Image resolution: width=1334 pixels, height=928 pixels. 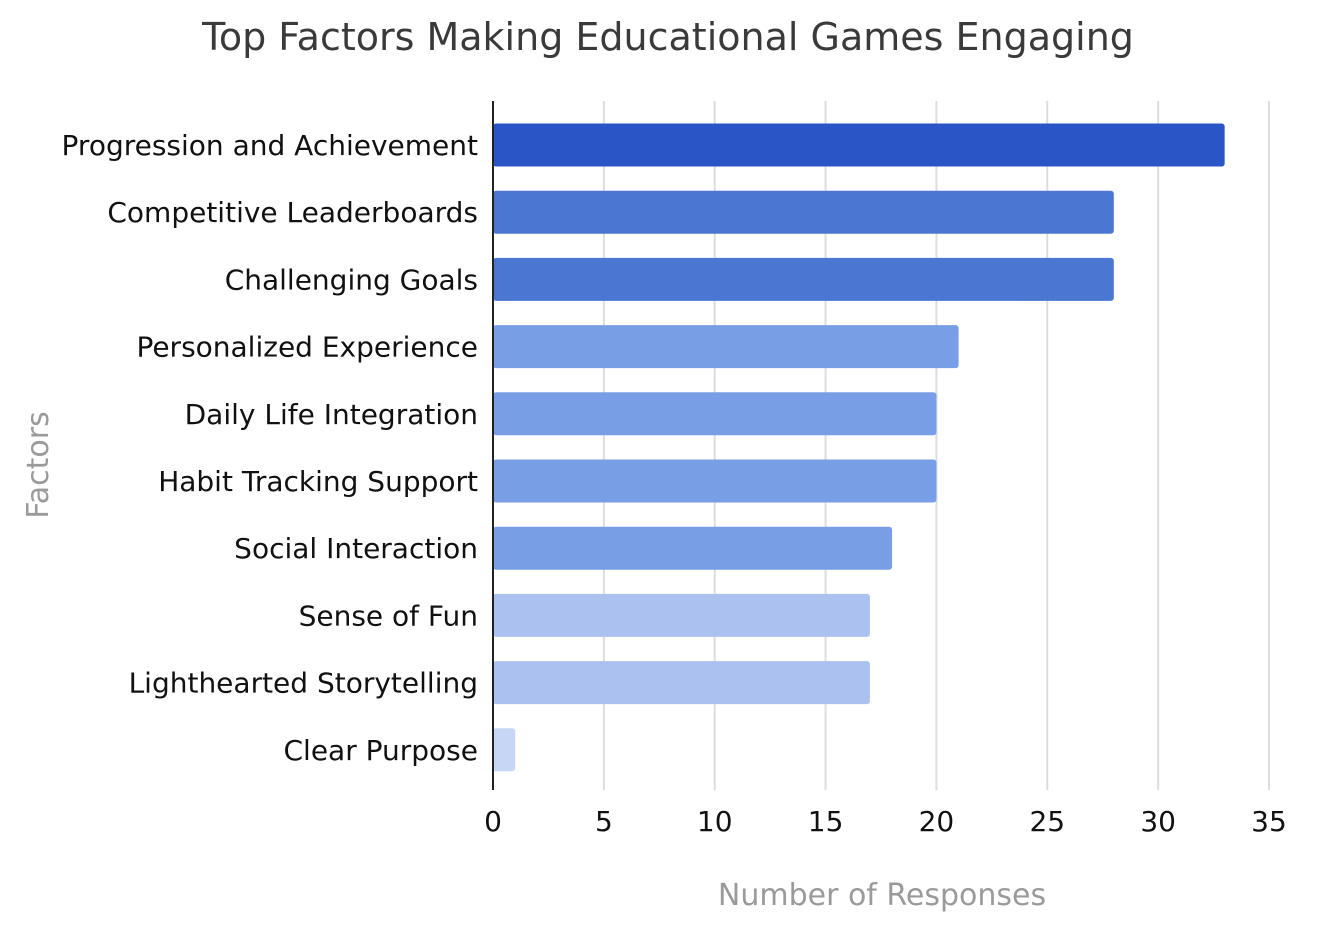 What do you see at coordinates (307, 347) in the screenshot?
I see `category-label: Personalized Experience` at bounding box center [307, 347].